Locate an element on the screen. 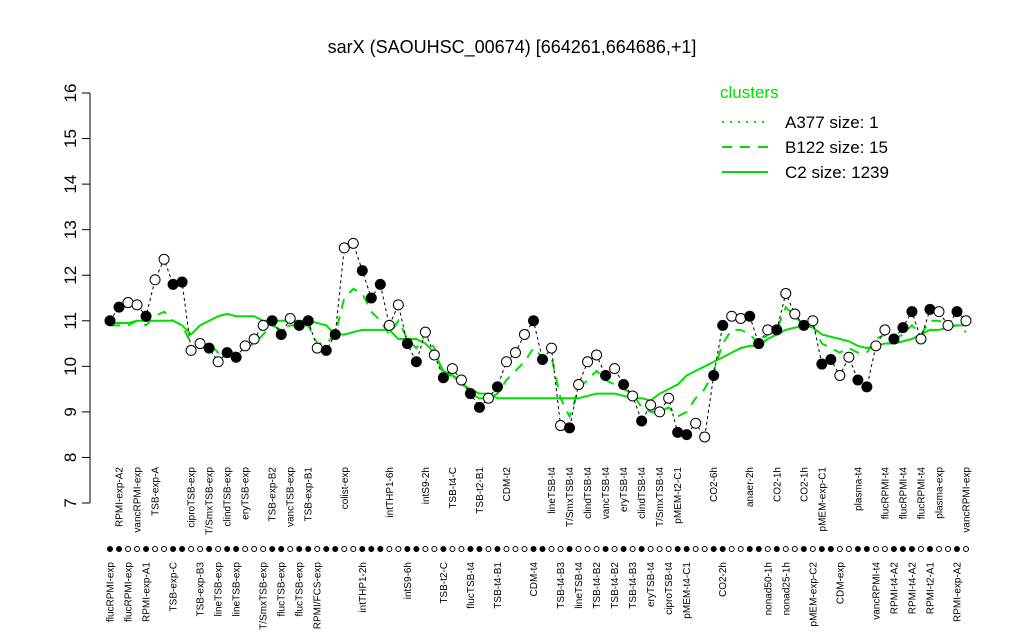 The image size is (1024, 640). x-tick-label: pMEM-exp-C1 is located at coordinates (822, 499).